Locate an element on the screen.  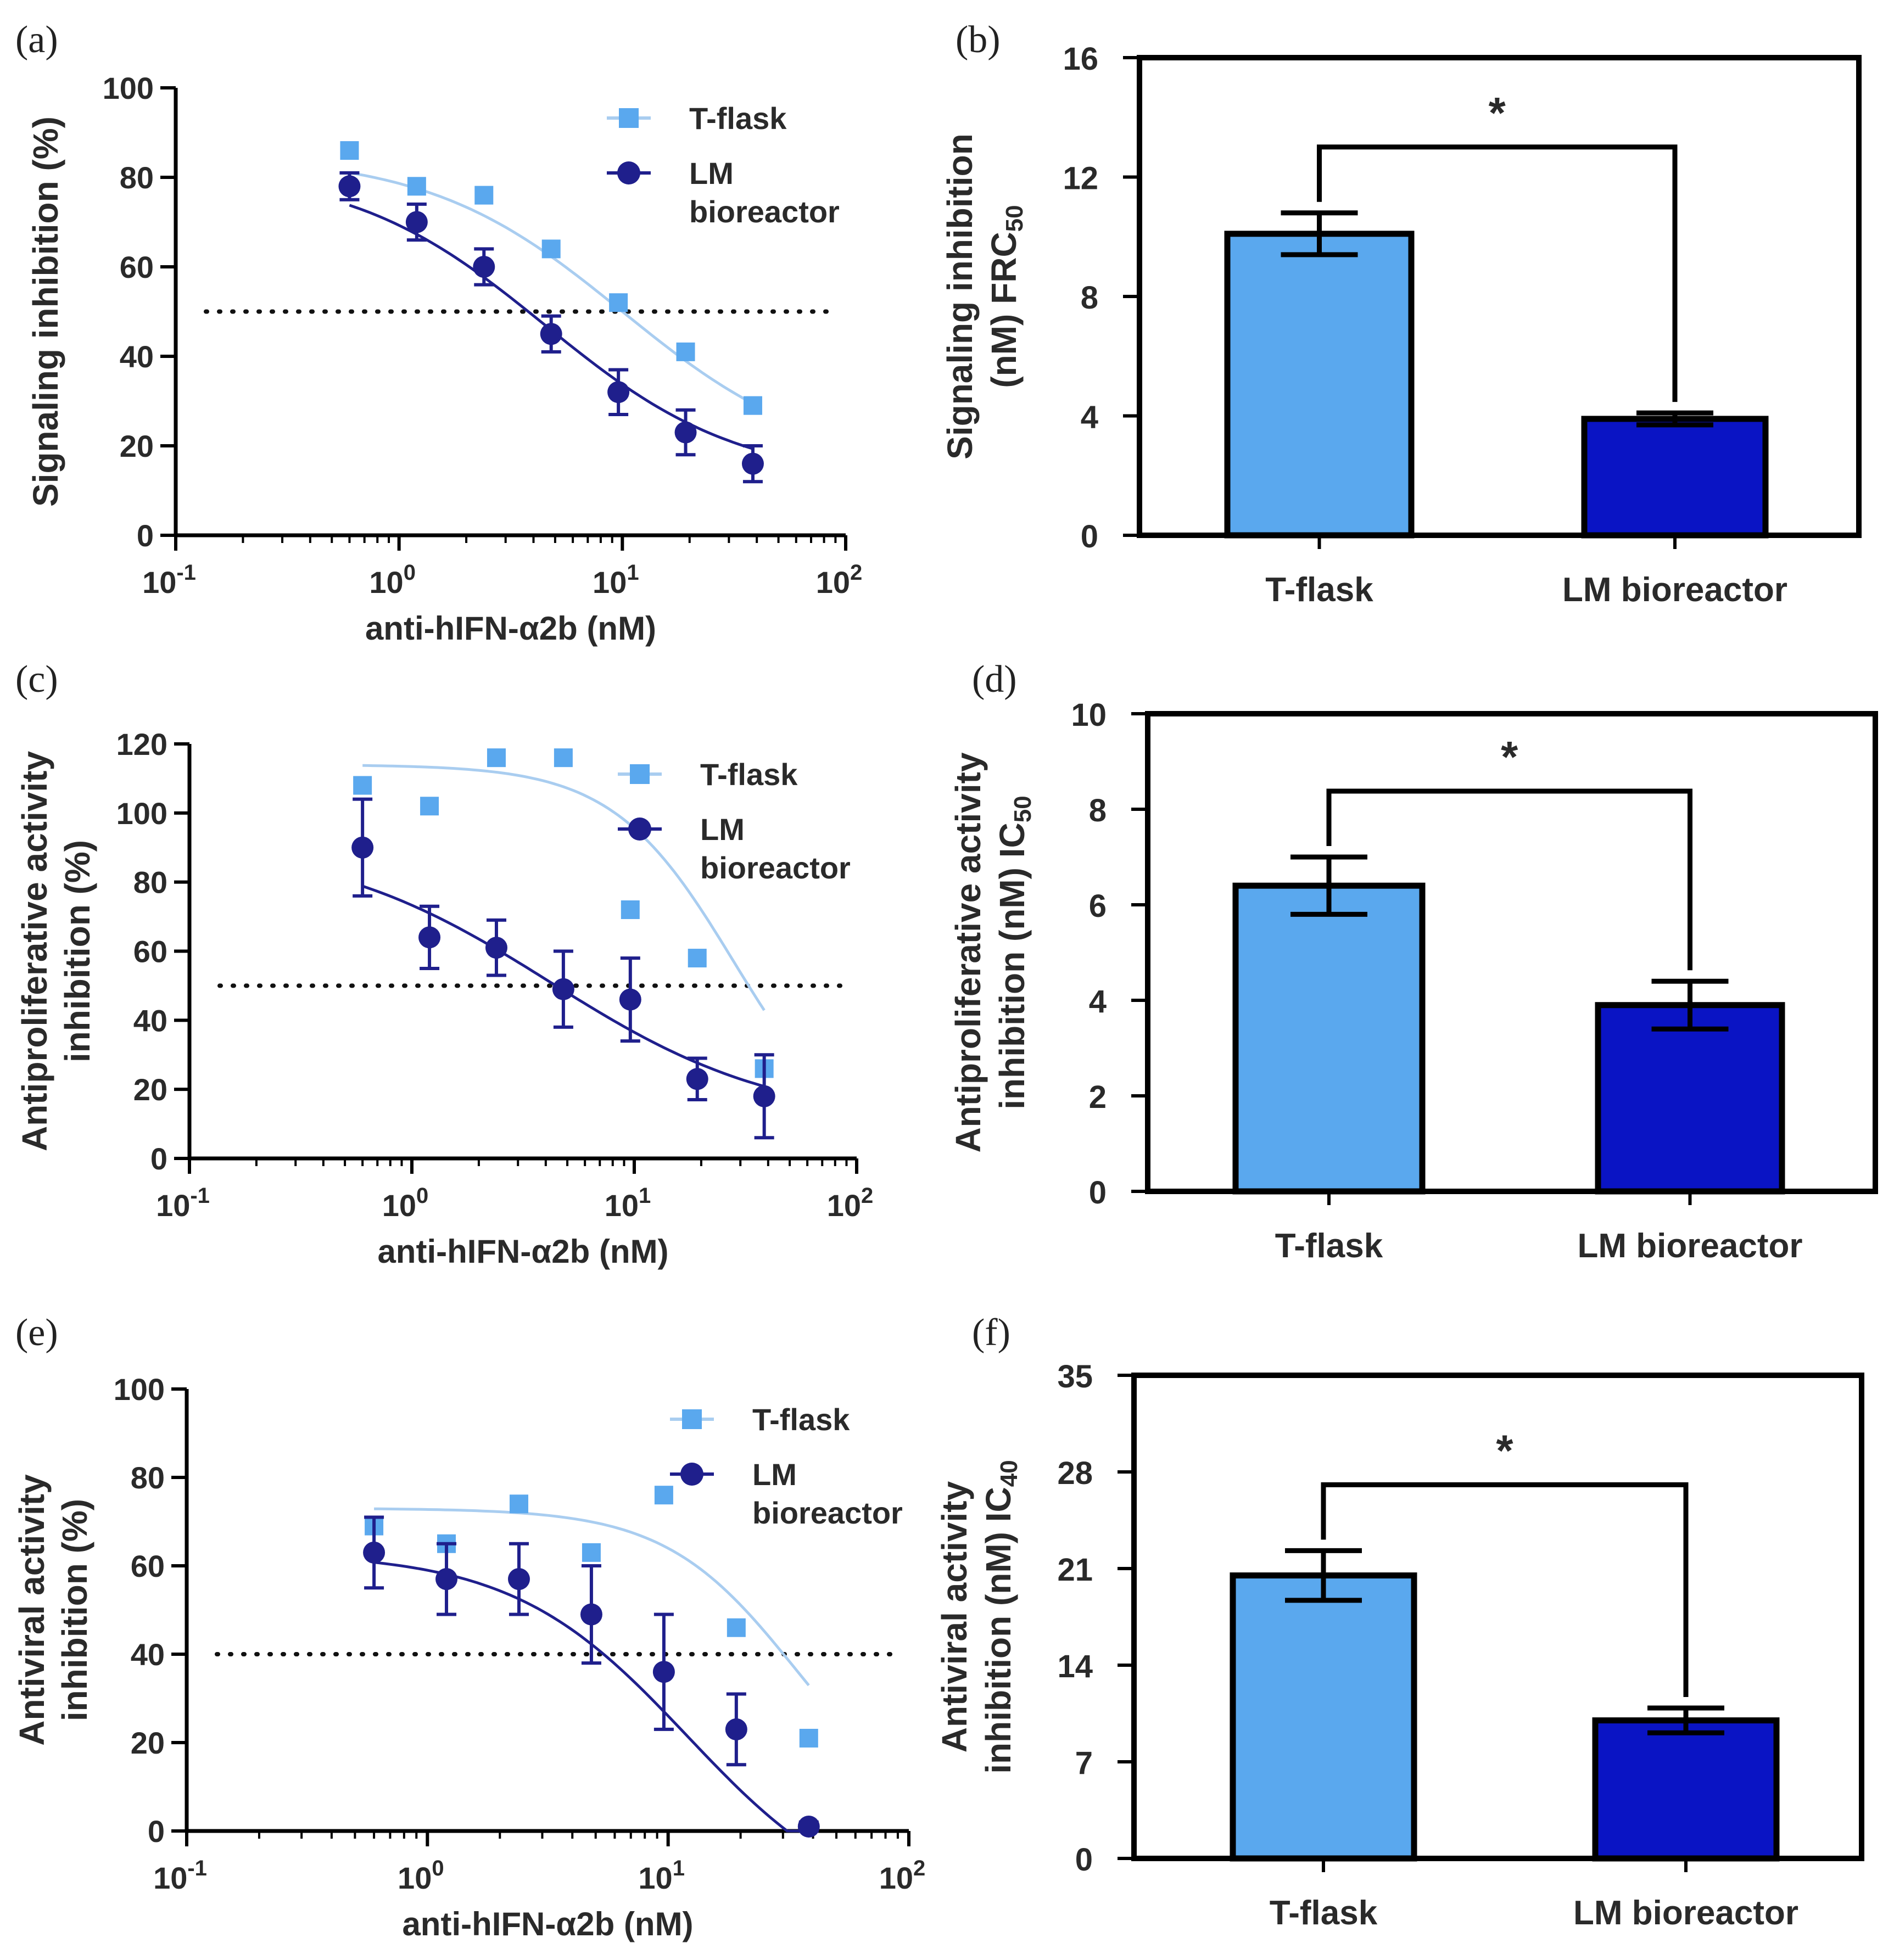
bar-lm-bioreactor is located at coordinates (1690, 1099).